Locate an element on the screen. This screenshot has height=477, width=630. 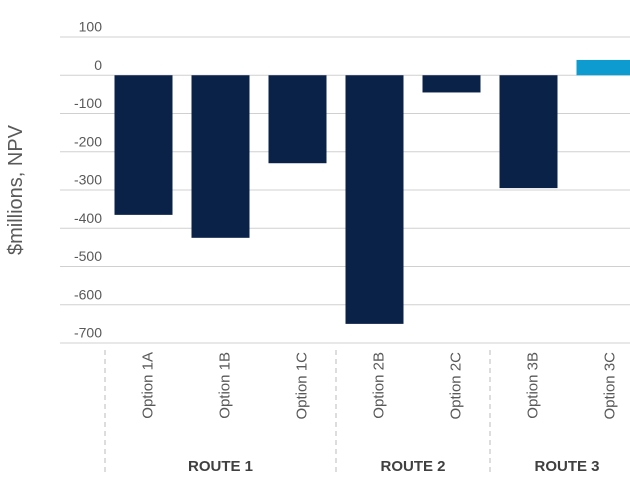
x-tick-label: Option 1B is located at coordinates (224, 385).